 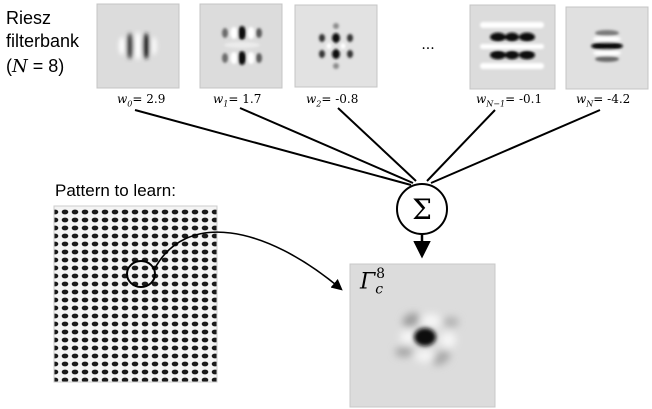 What do you see at coordinates (248, 261) in the screenshot?
I see `curved-arrow` at bounding box center [248, 261].